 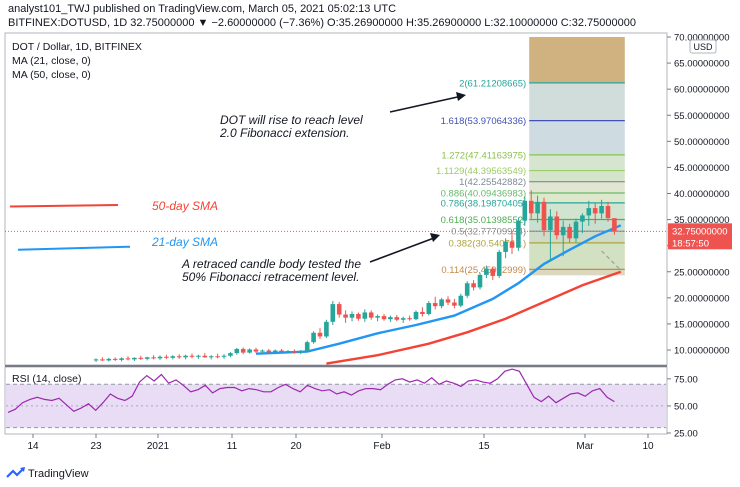 What do you see at coordinates (184, 242) in the screenshot?
I see `annotation-sma21: 21-day SMA` at bounding box center [184, 242].